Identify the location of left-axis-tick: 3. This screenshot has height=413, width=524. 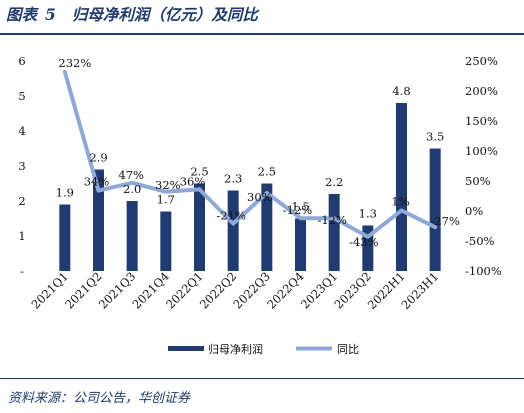
(21, 166).